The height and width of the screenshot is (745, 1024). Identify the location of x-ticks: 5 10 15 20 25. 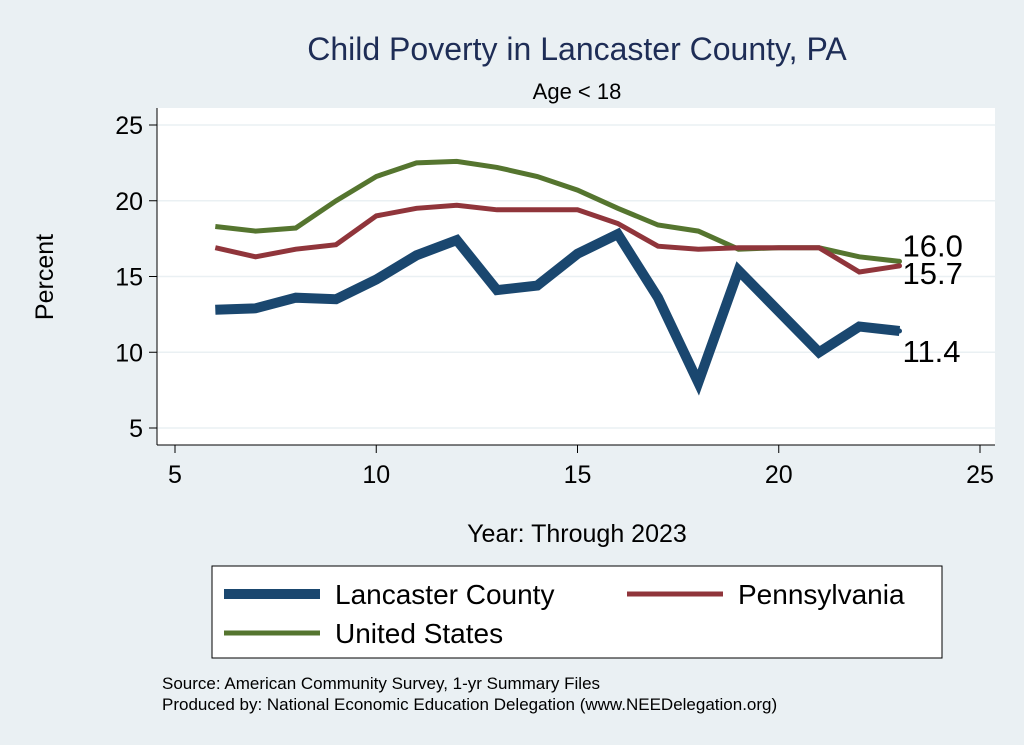
(581, 467).